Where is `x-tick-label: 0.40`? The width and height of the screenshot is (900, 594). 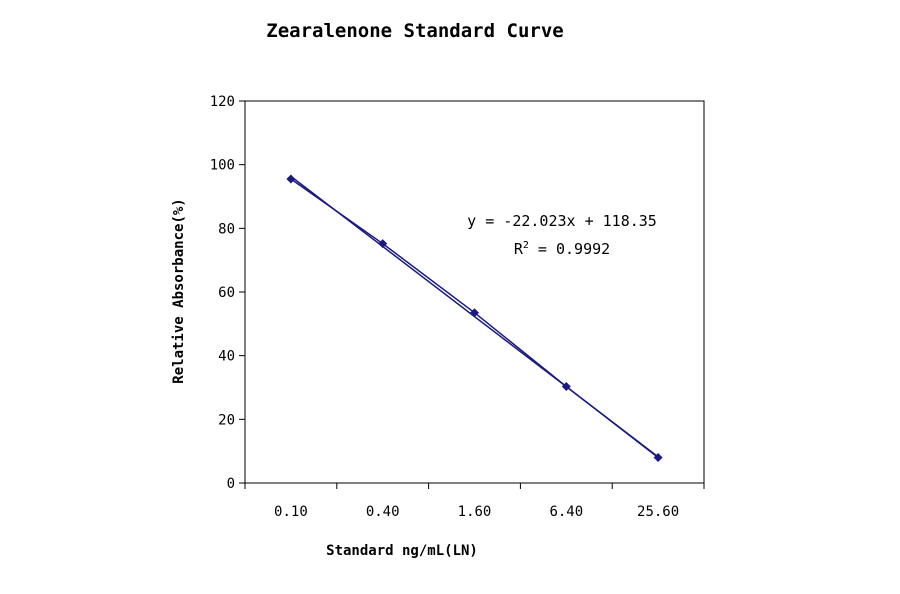 x-tick-label: 0.40 is located at coordinates (383, 512).